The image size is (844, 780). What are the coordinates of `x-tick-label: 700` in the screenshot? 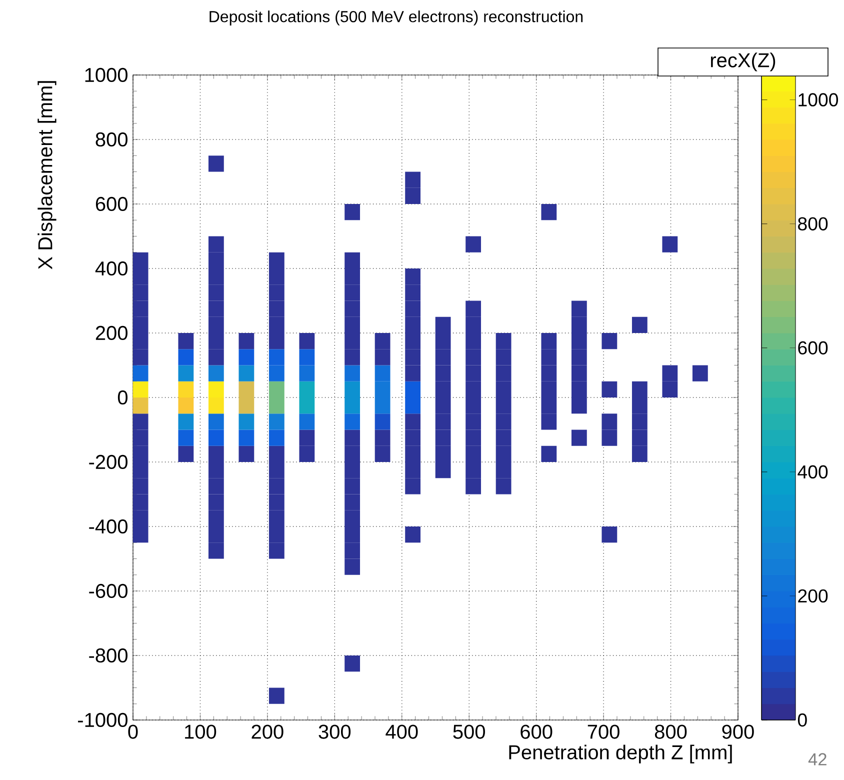 It's located at (604, 731).